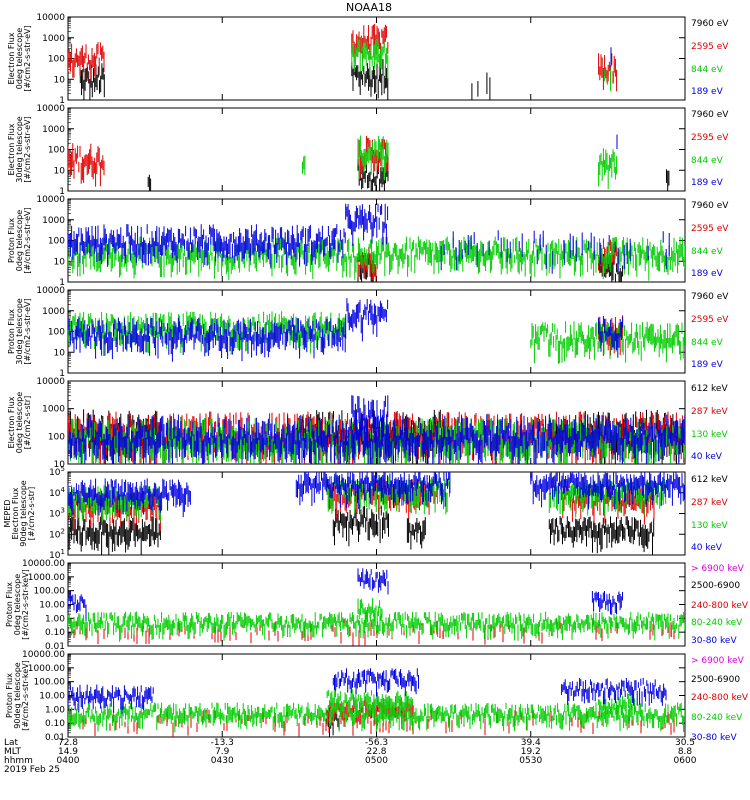 The height and width of the screenshot is (800, 750). What do you see at coordinates (57, 533) in the screenshot?
I see `y-tick-label: 10²` at bounding box center [57, 533].